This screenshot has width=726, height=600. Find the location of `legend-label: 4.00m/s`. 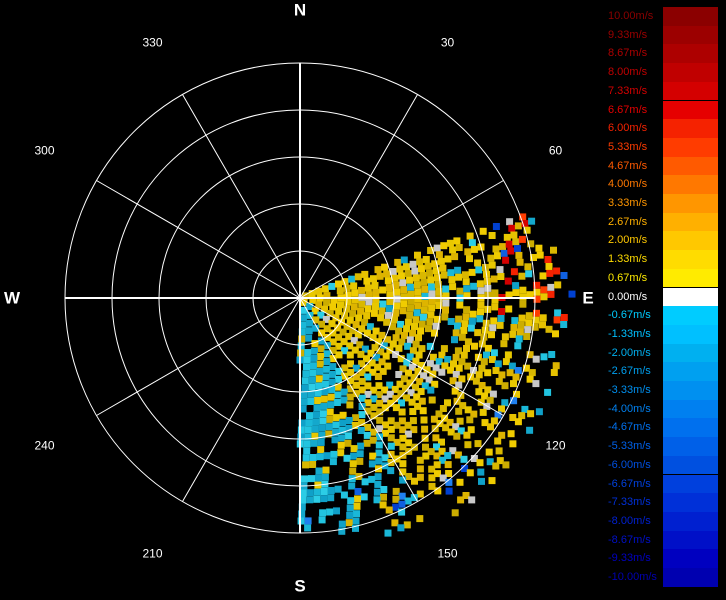

legend-label: 4.00m/s is located at coordinates (628, 184).